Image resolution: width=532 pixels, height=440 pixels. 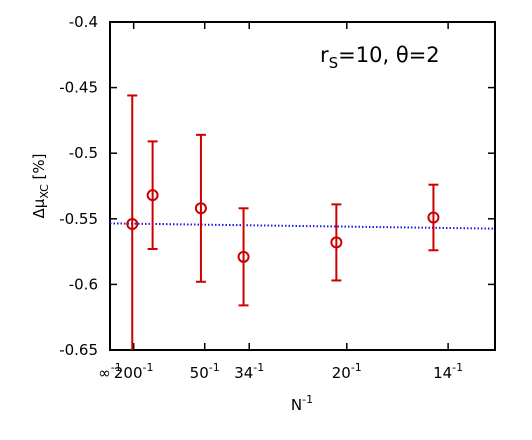 What do you see at coordinates (249, 371) in the screenshot?
I see `x-tick-label: 34-1` at bounding box center [249, 371].